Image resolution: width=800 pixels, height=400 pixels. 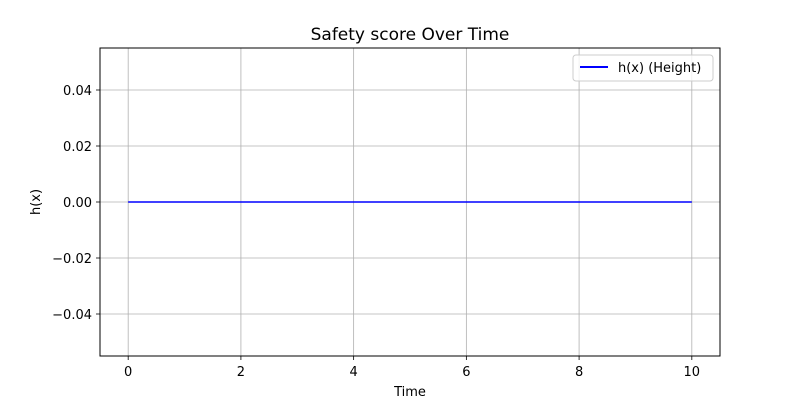 I want to click on x-axis-label: Time, so click(x=409, y=392).